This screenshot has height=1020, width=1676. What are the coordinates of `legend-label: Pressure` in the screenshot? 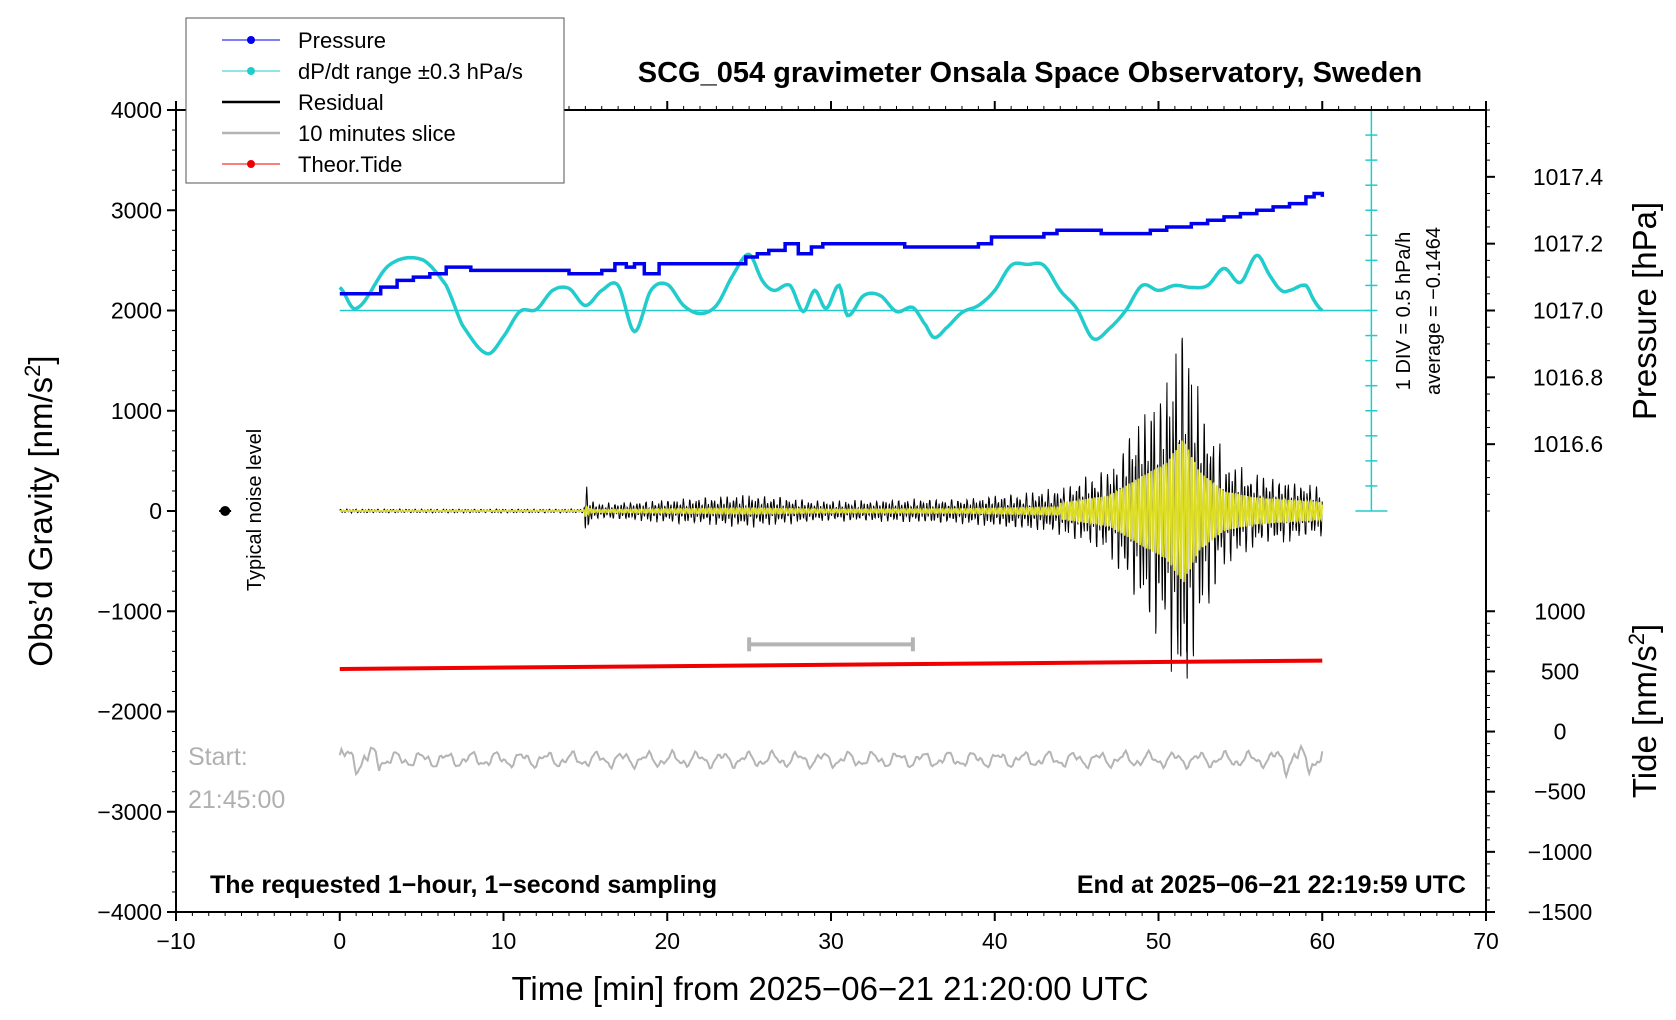 It's located at (342, 40).